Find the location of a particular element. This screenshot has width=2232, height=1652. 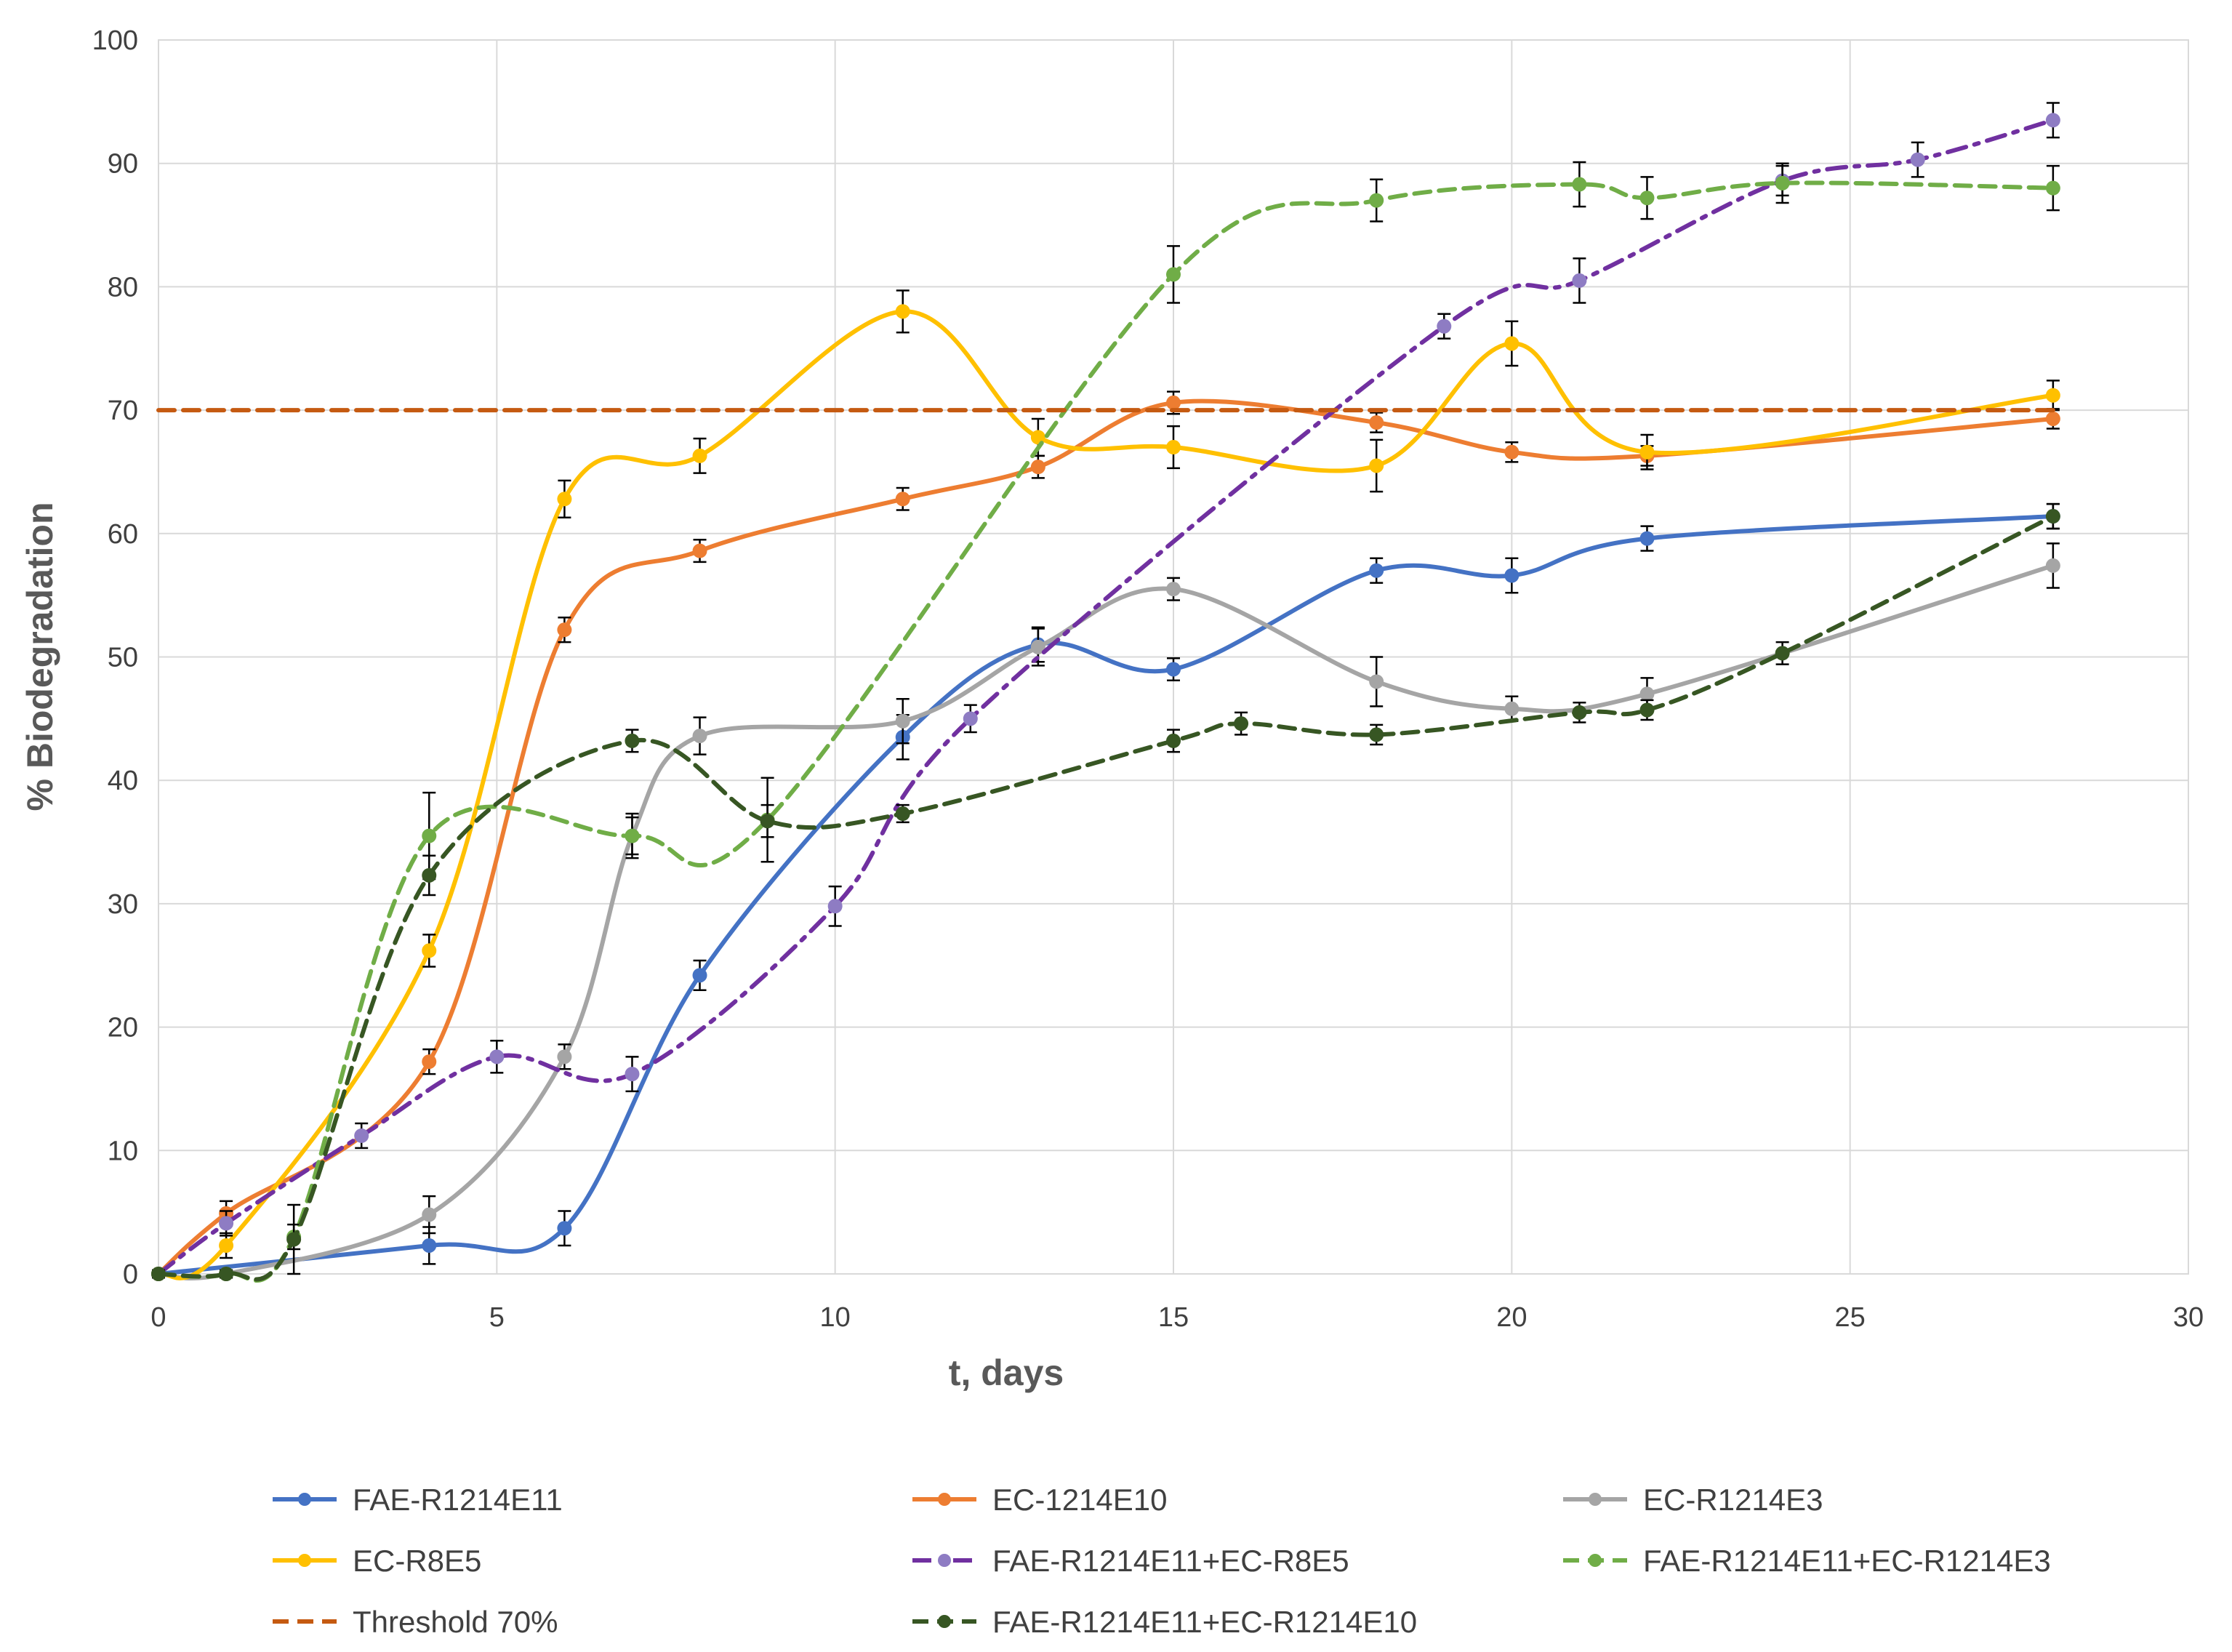

legend-label: EC-R1214E3 is located at coordinates (1733, 1500).